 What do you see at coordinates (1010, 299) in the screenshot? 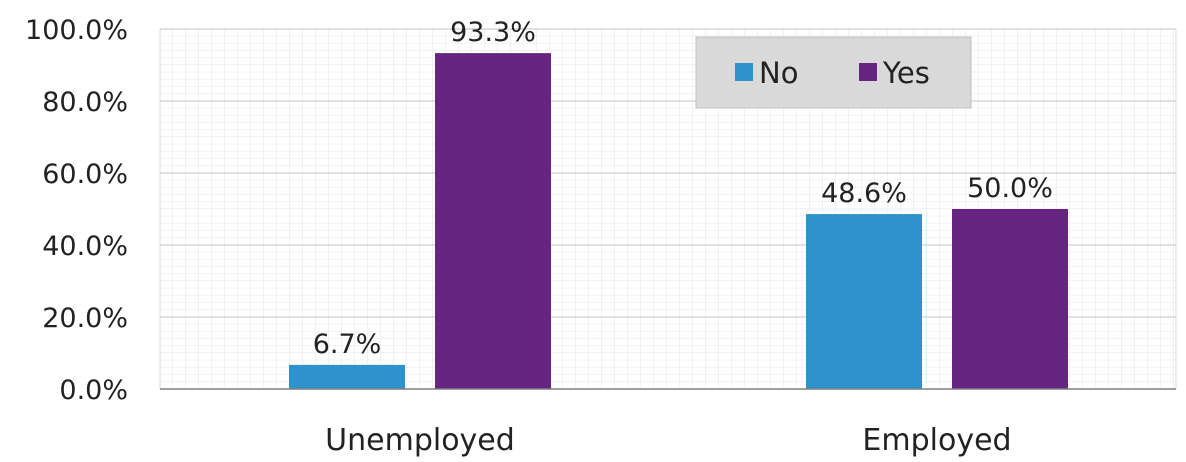
I see `bar-yes-employed` at bounding box center [1010, 299].